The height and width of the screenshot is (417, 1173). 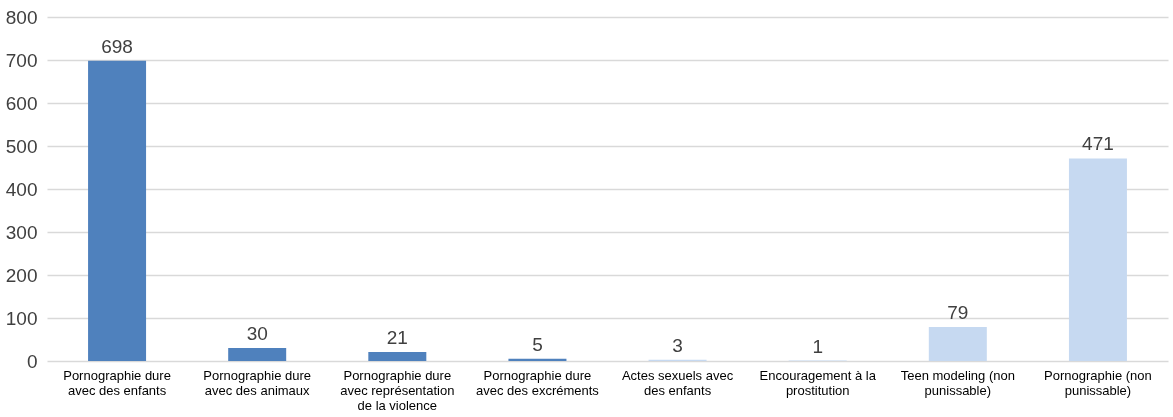 I want to click on data-label: 30, so click(x=257, y=334).